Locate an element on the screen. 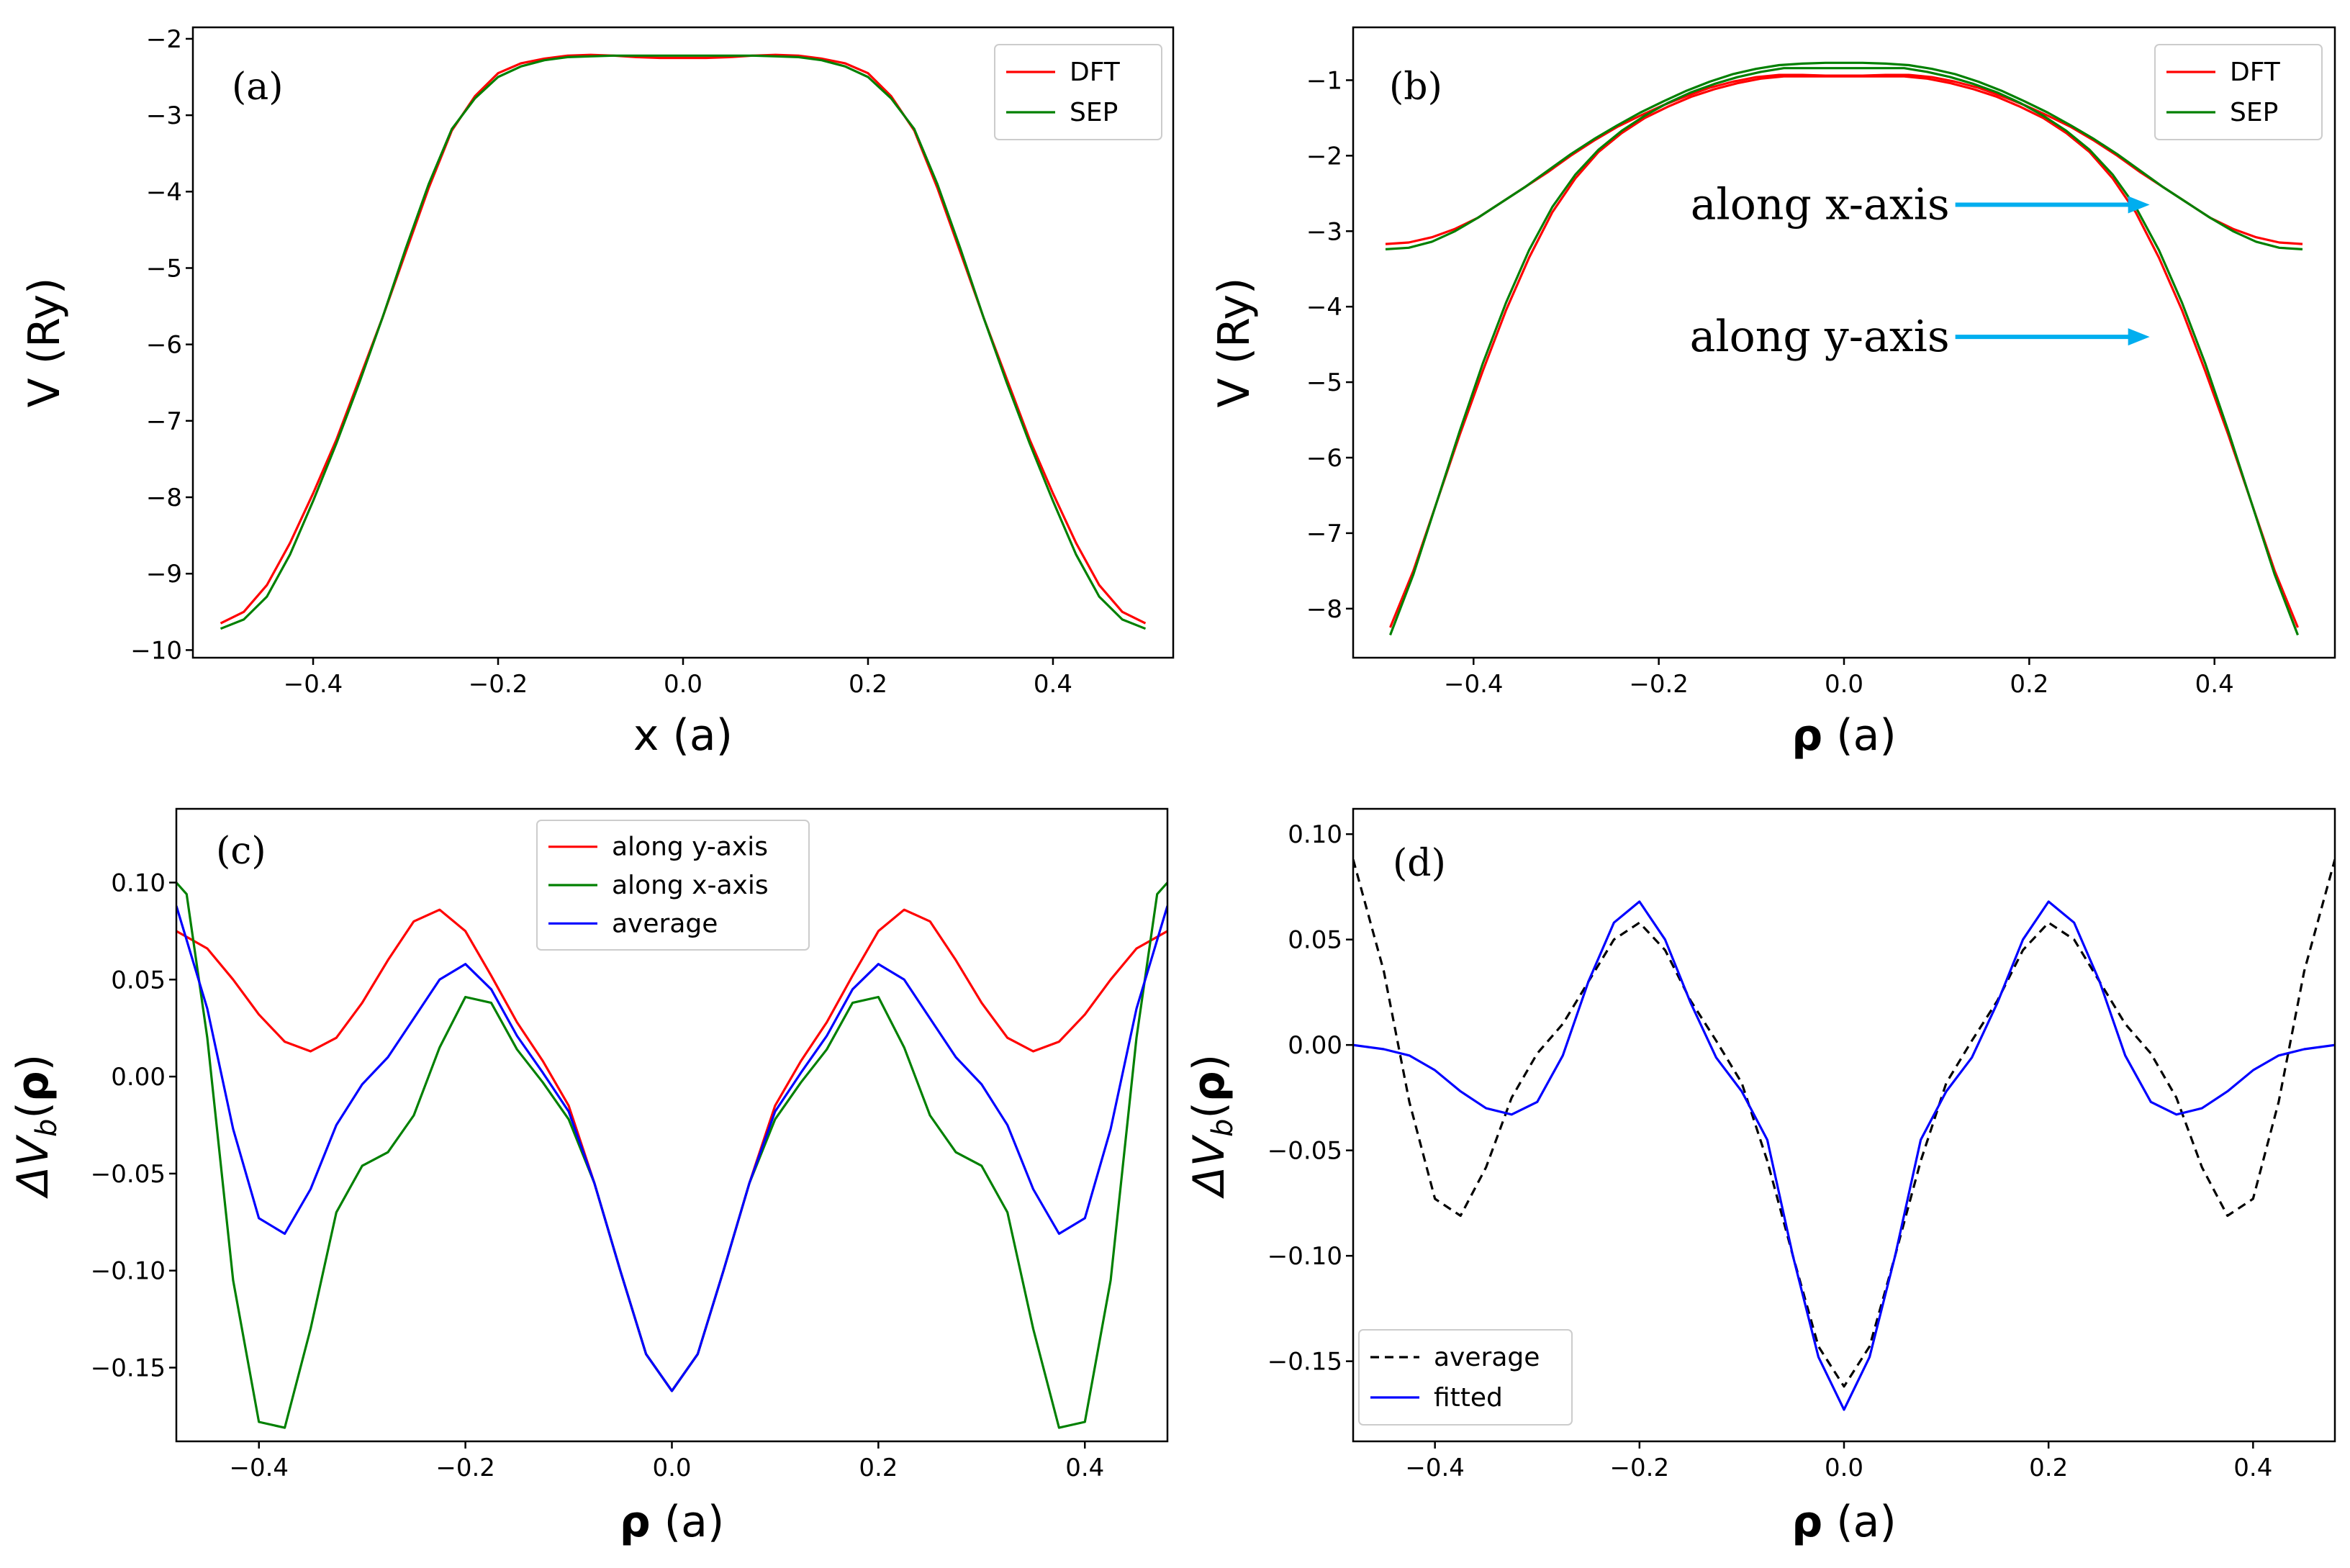 The width and height of the screenshot is (2350, 1568). y-tick-label: −10 is located at coordinates (156, 650).